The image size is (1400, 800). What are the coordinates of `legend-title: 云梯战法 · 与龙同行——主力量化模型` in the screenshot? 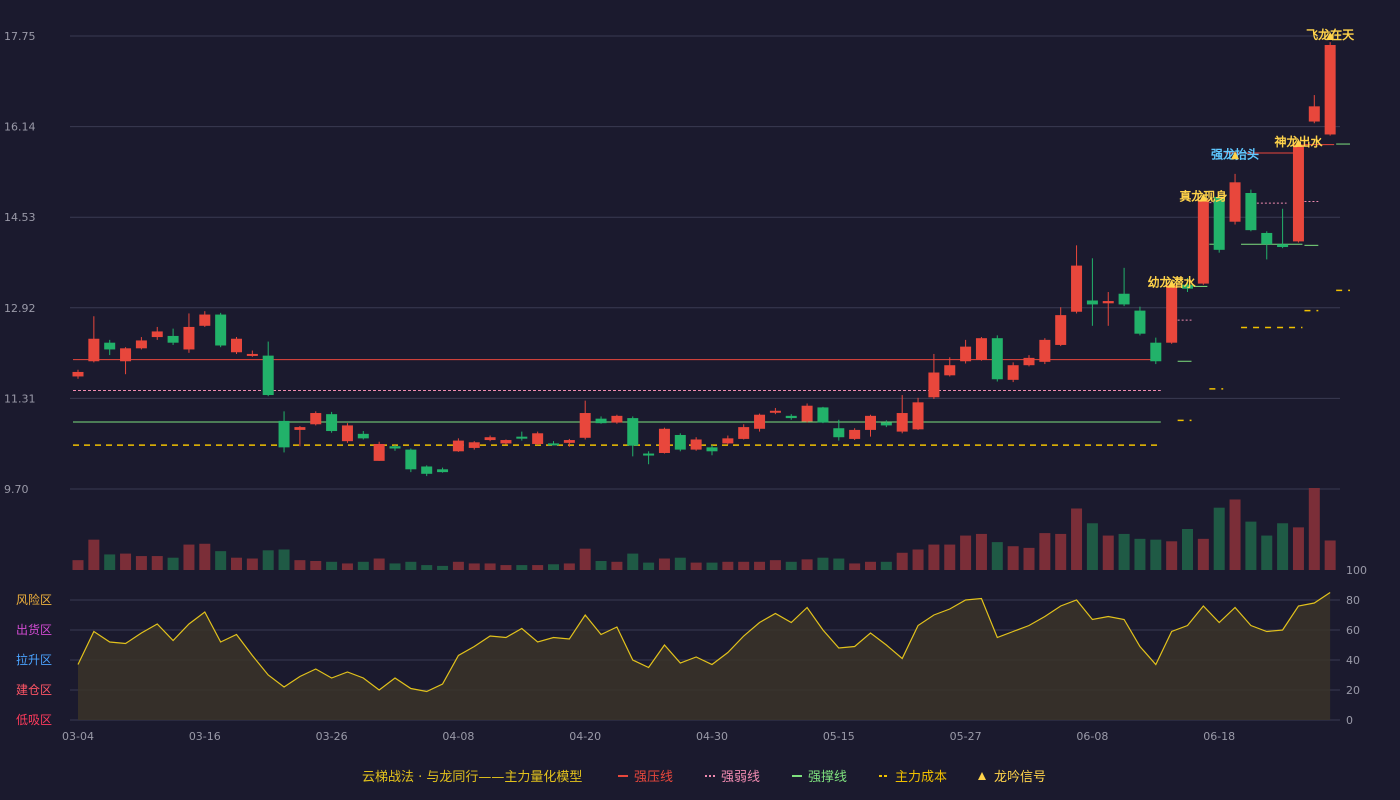 It's located at (472, 777).